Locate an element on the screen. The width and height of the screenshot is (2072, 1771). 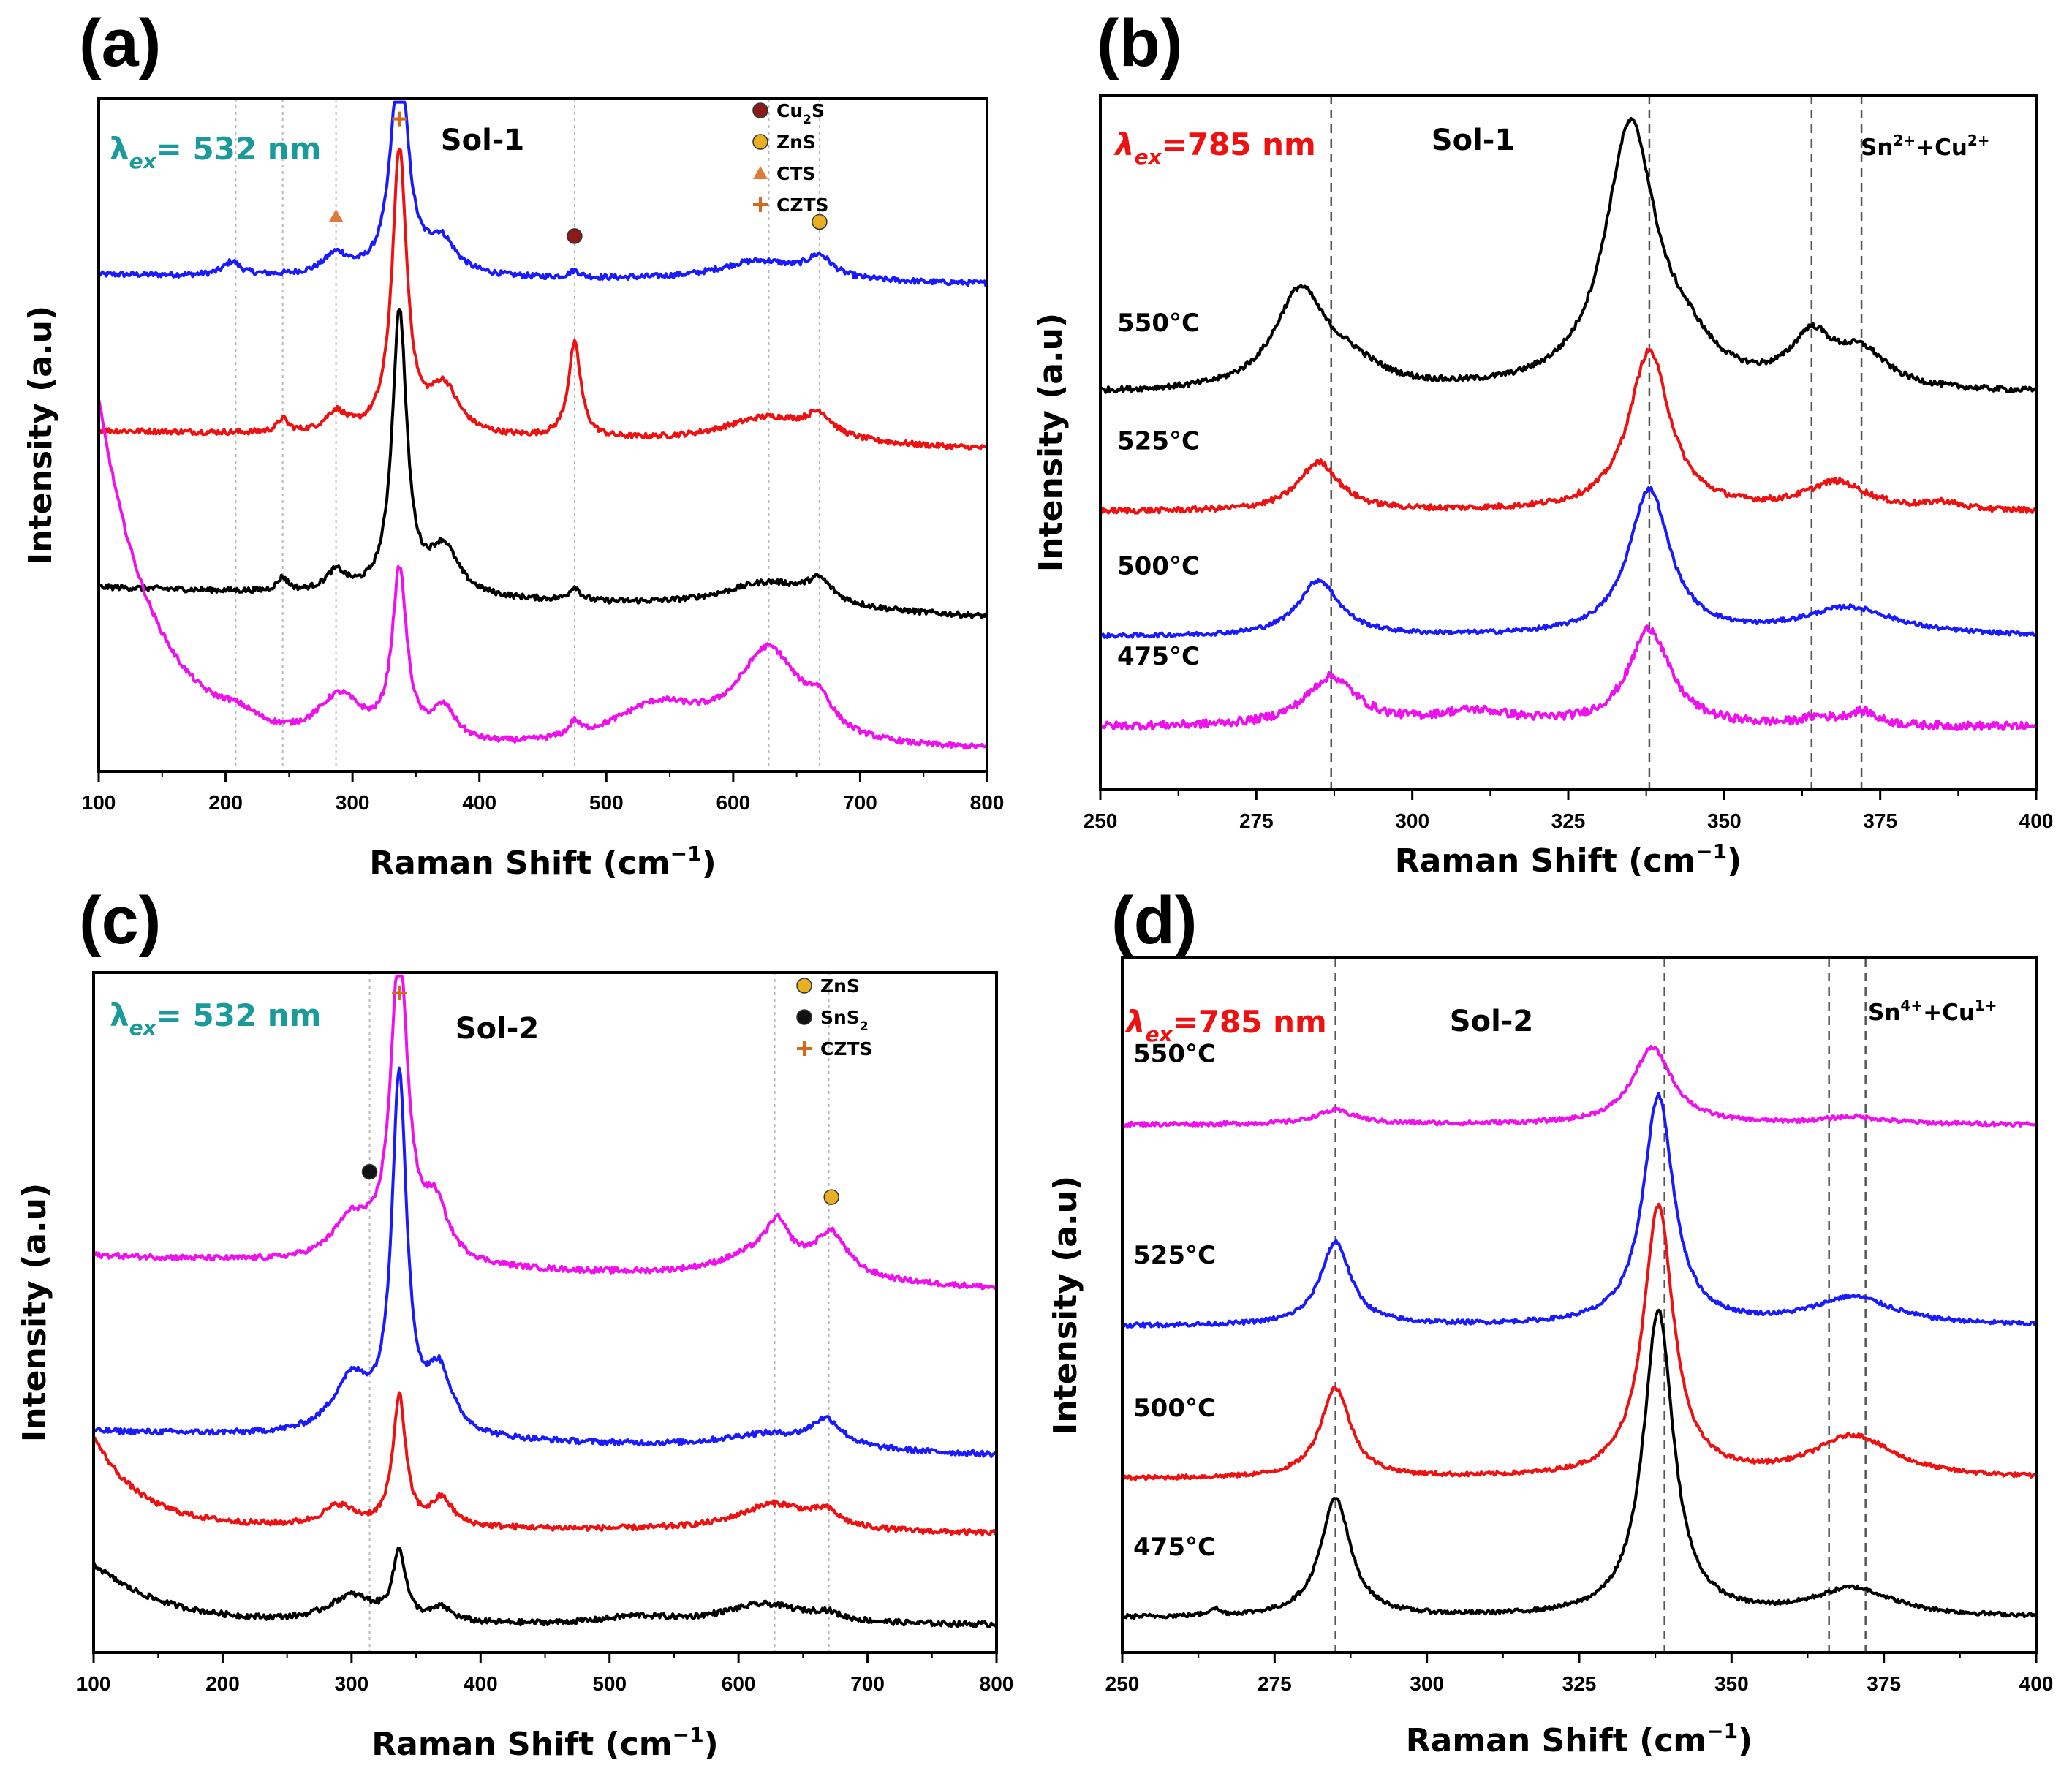
panel-letter: (a) is located at coordinates (120, 43).